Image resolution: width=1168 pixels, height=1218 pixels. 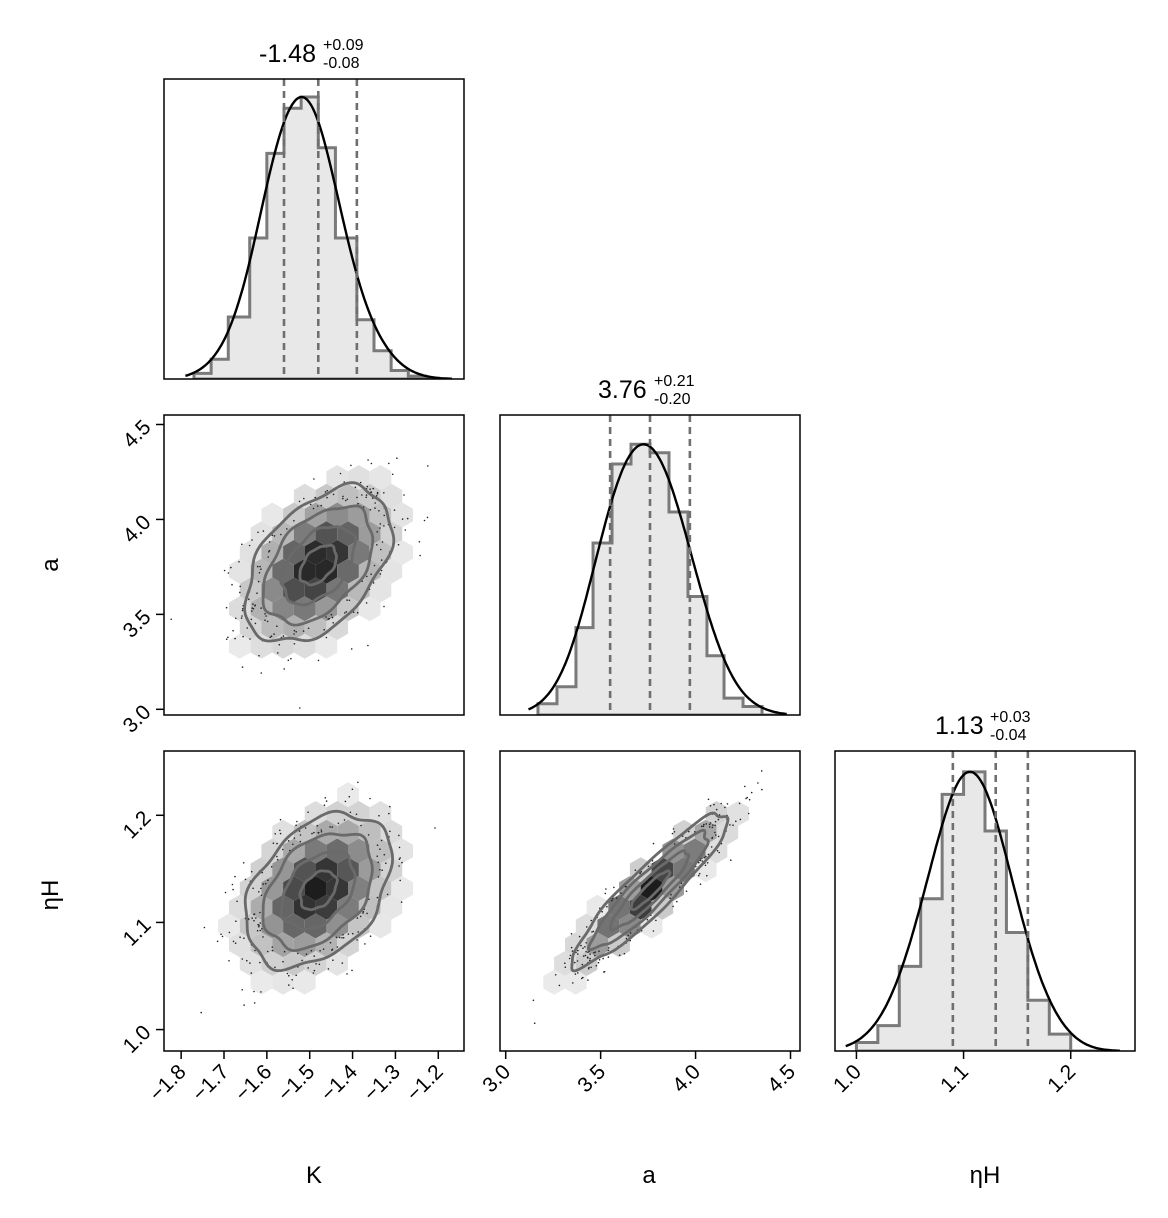 What do you see at coordinates (254, 1083) in the screenshot?
I see `xtick-label-K-2: −1.6` at bounding box center [254, 1083].